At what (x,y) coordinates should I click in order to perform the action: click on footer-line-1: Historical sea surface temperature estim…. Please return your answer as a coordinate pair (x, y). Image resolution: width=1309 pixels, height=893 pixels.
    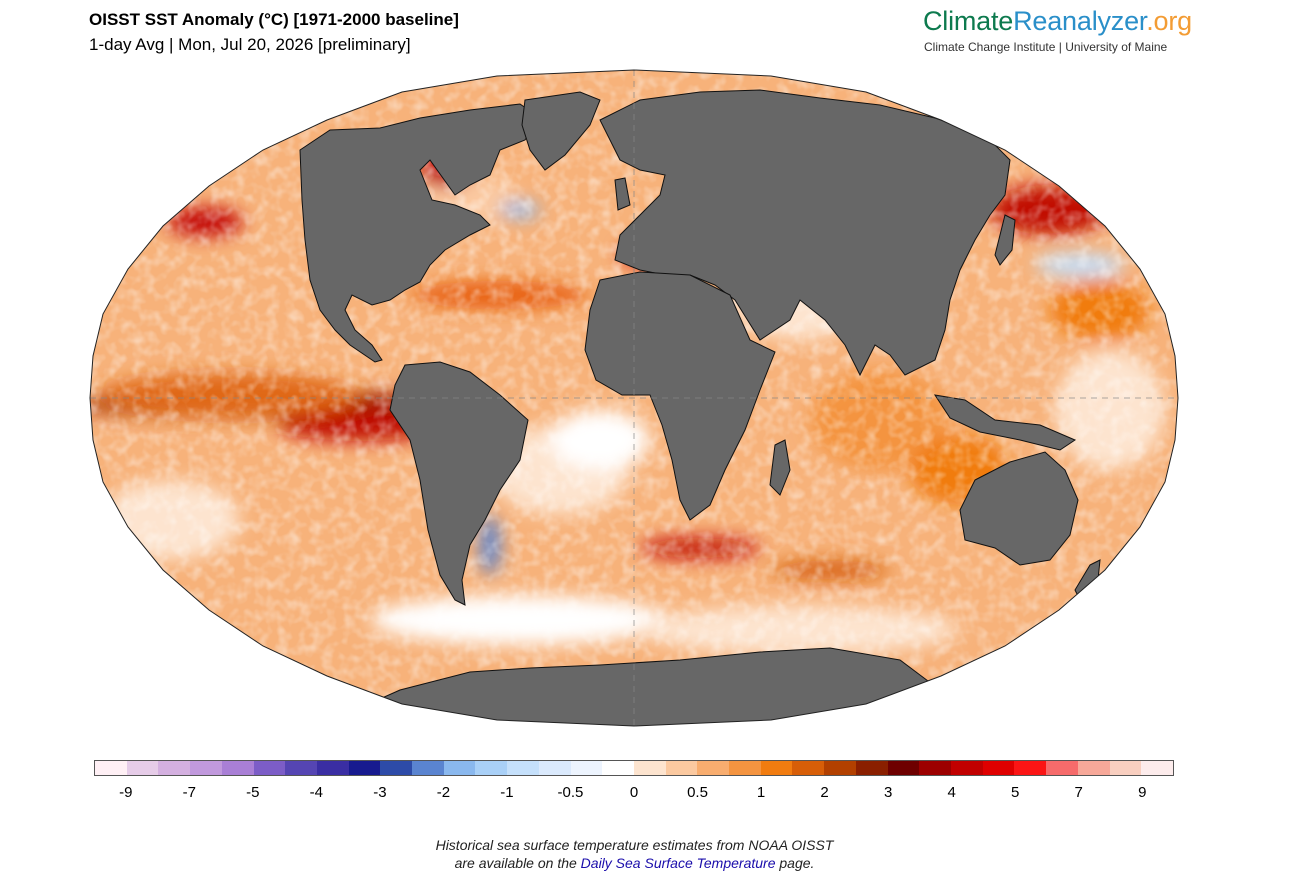
    Looking at the image, I should click on (634, 845).